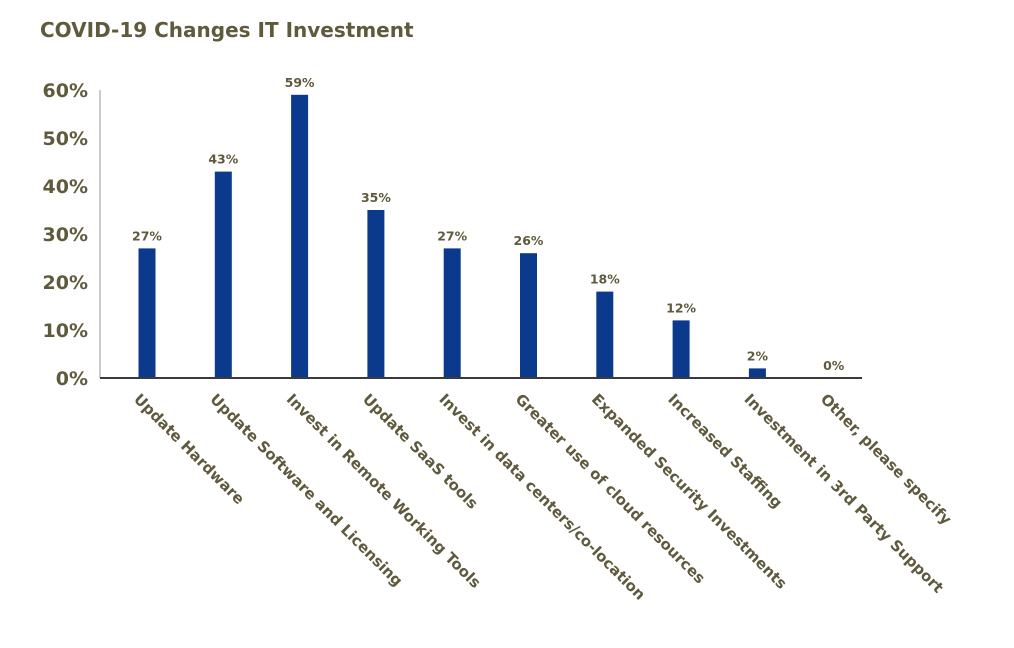  Describe the element at coordinates (834, 365) in the screenshot. I see `data-label: 0%` at that location.